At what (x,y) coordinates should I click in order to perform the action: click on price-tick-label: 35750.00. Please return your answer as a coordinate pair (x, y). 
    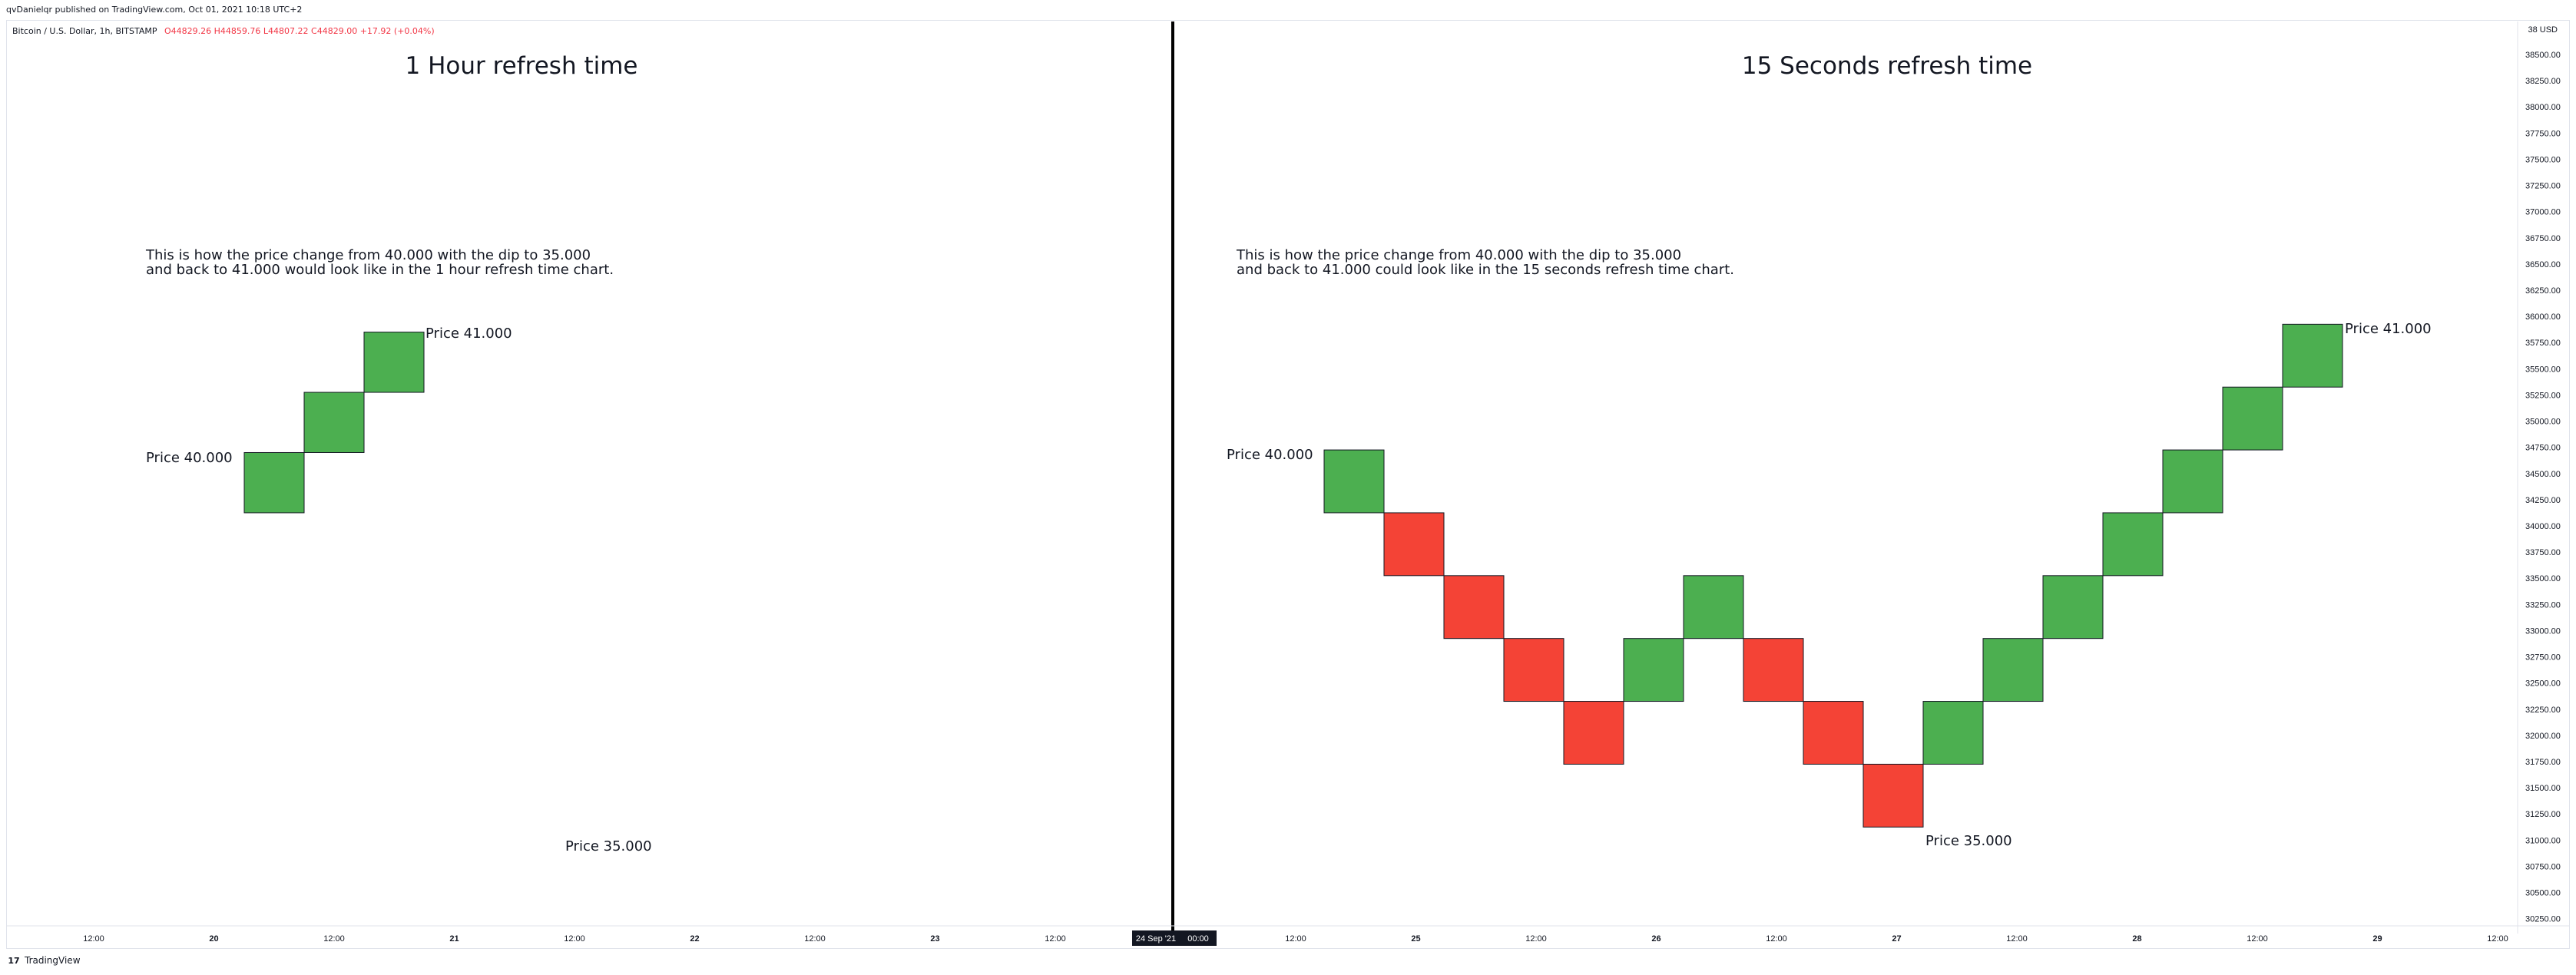
    Looking at the image, I should click on (2543, 343).